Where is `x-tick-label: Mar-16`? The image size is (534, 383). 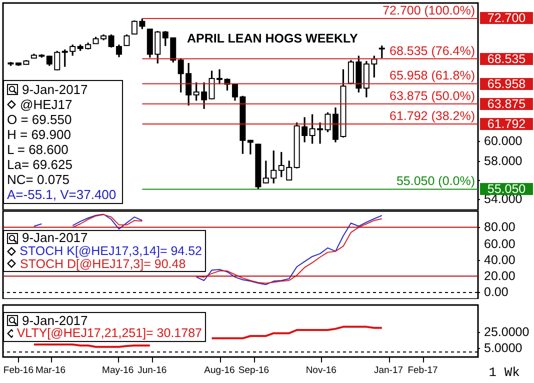
x-tick-label: Mar-16 is located at coordinates (50, 371).